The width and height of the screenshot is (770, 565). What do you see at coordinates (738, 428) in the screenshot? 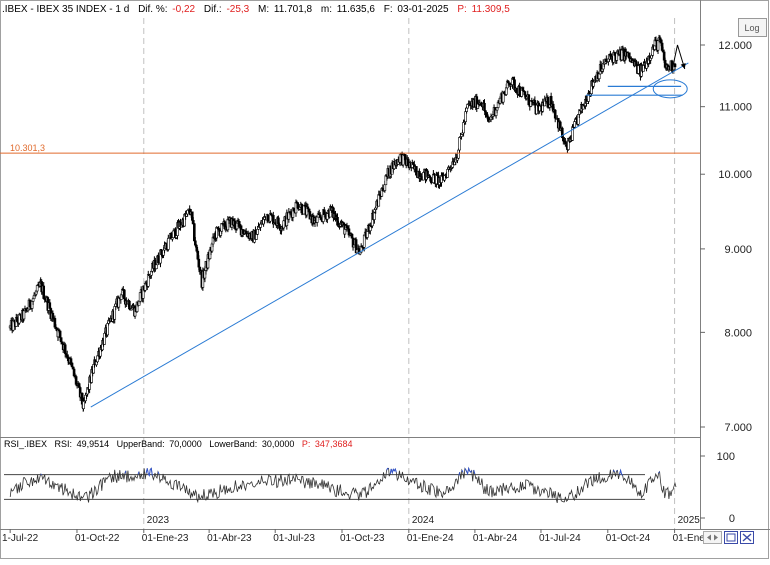
I see `price-axis-label: 7.000` at bounding box center [738, 428].